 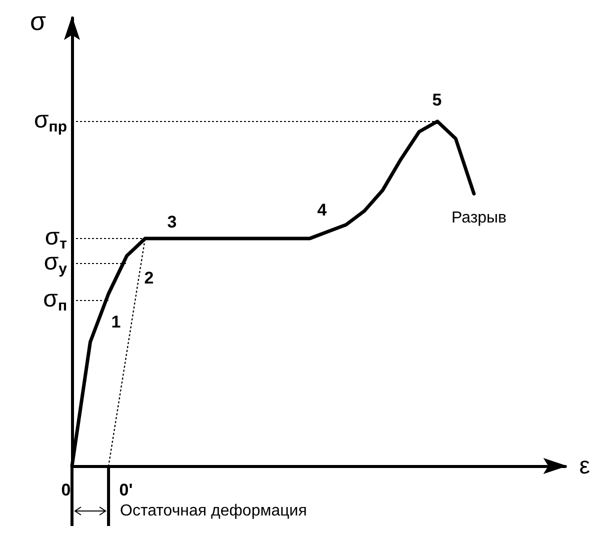 I want to click on y-axis-title: σ, so click(x=38, y=21).